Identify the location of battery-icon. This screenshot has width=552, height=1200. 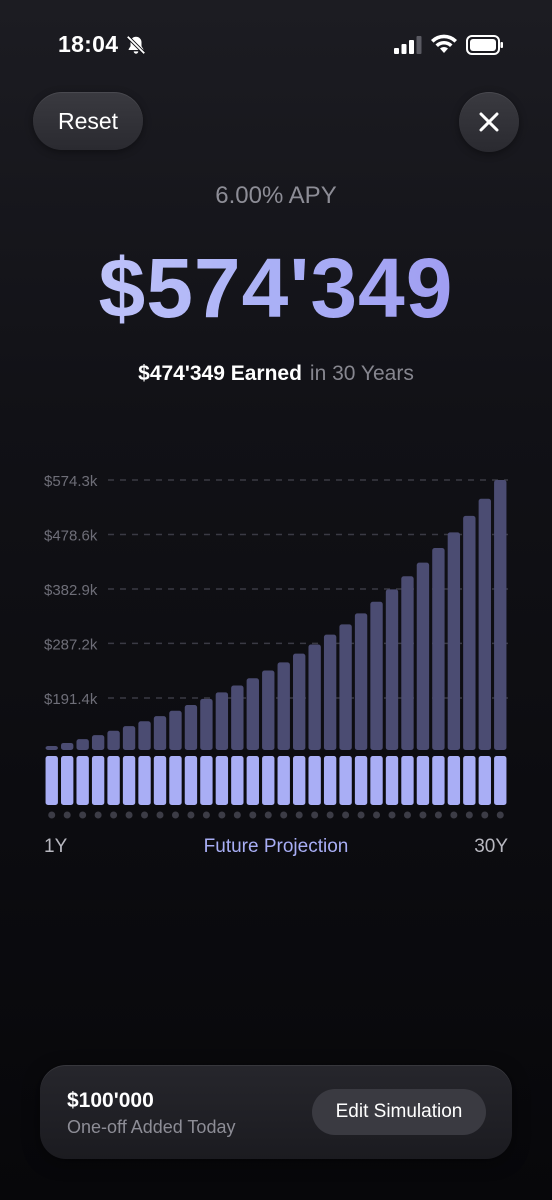
(484, 45).